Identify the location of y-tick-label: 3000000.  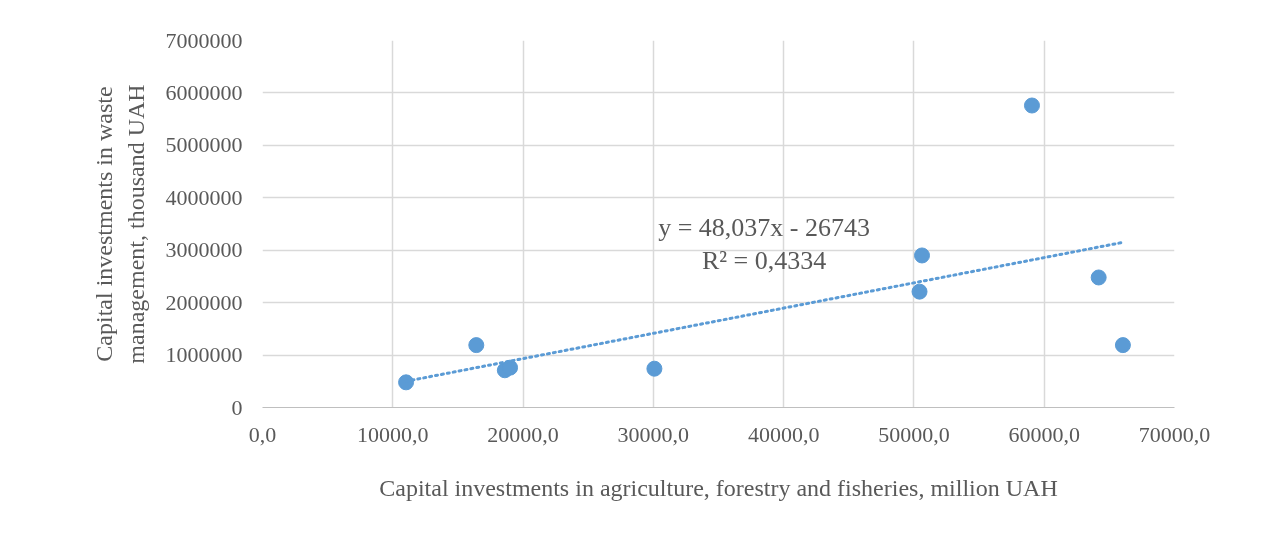
(204, 250).